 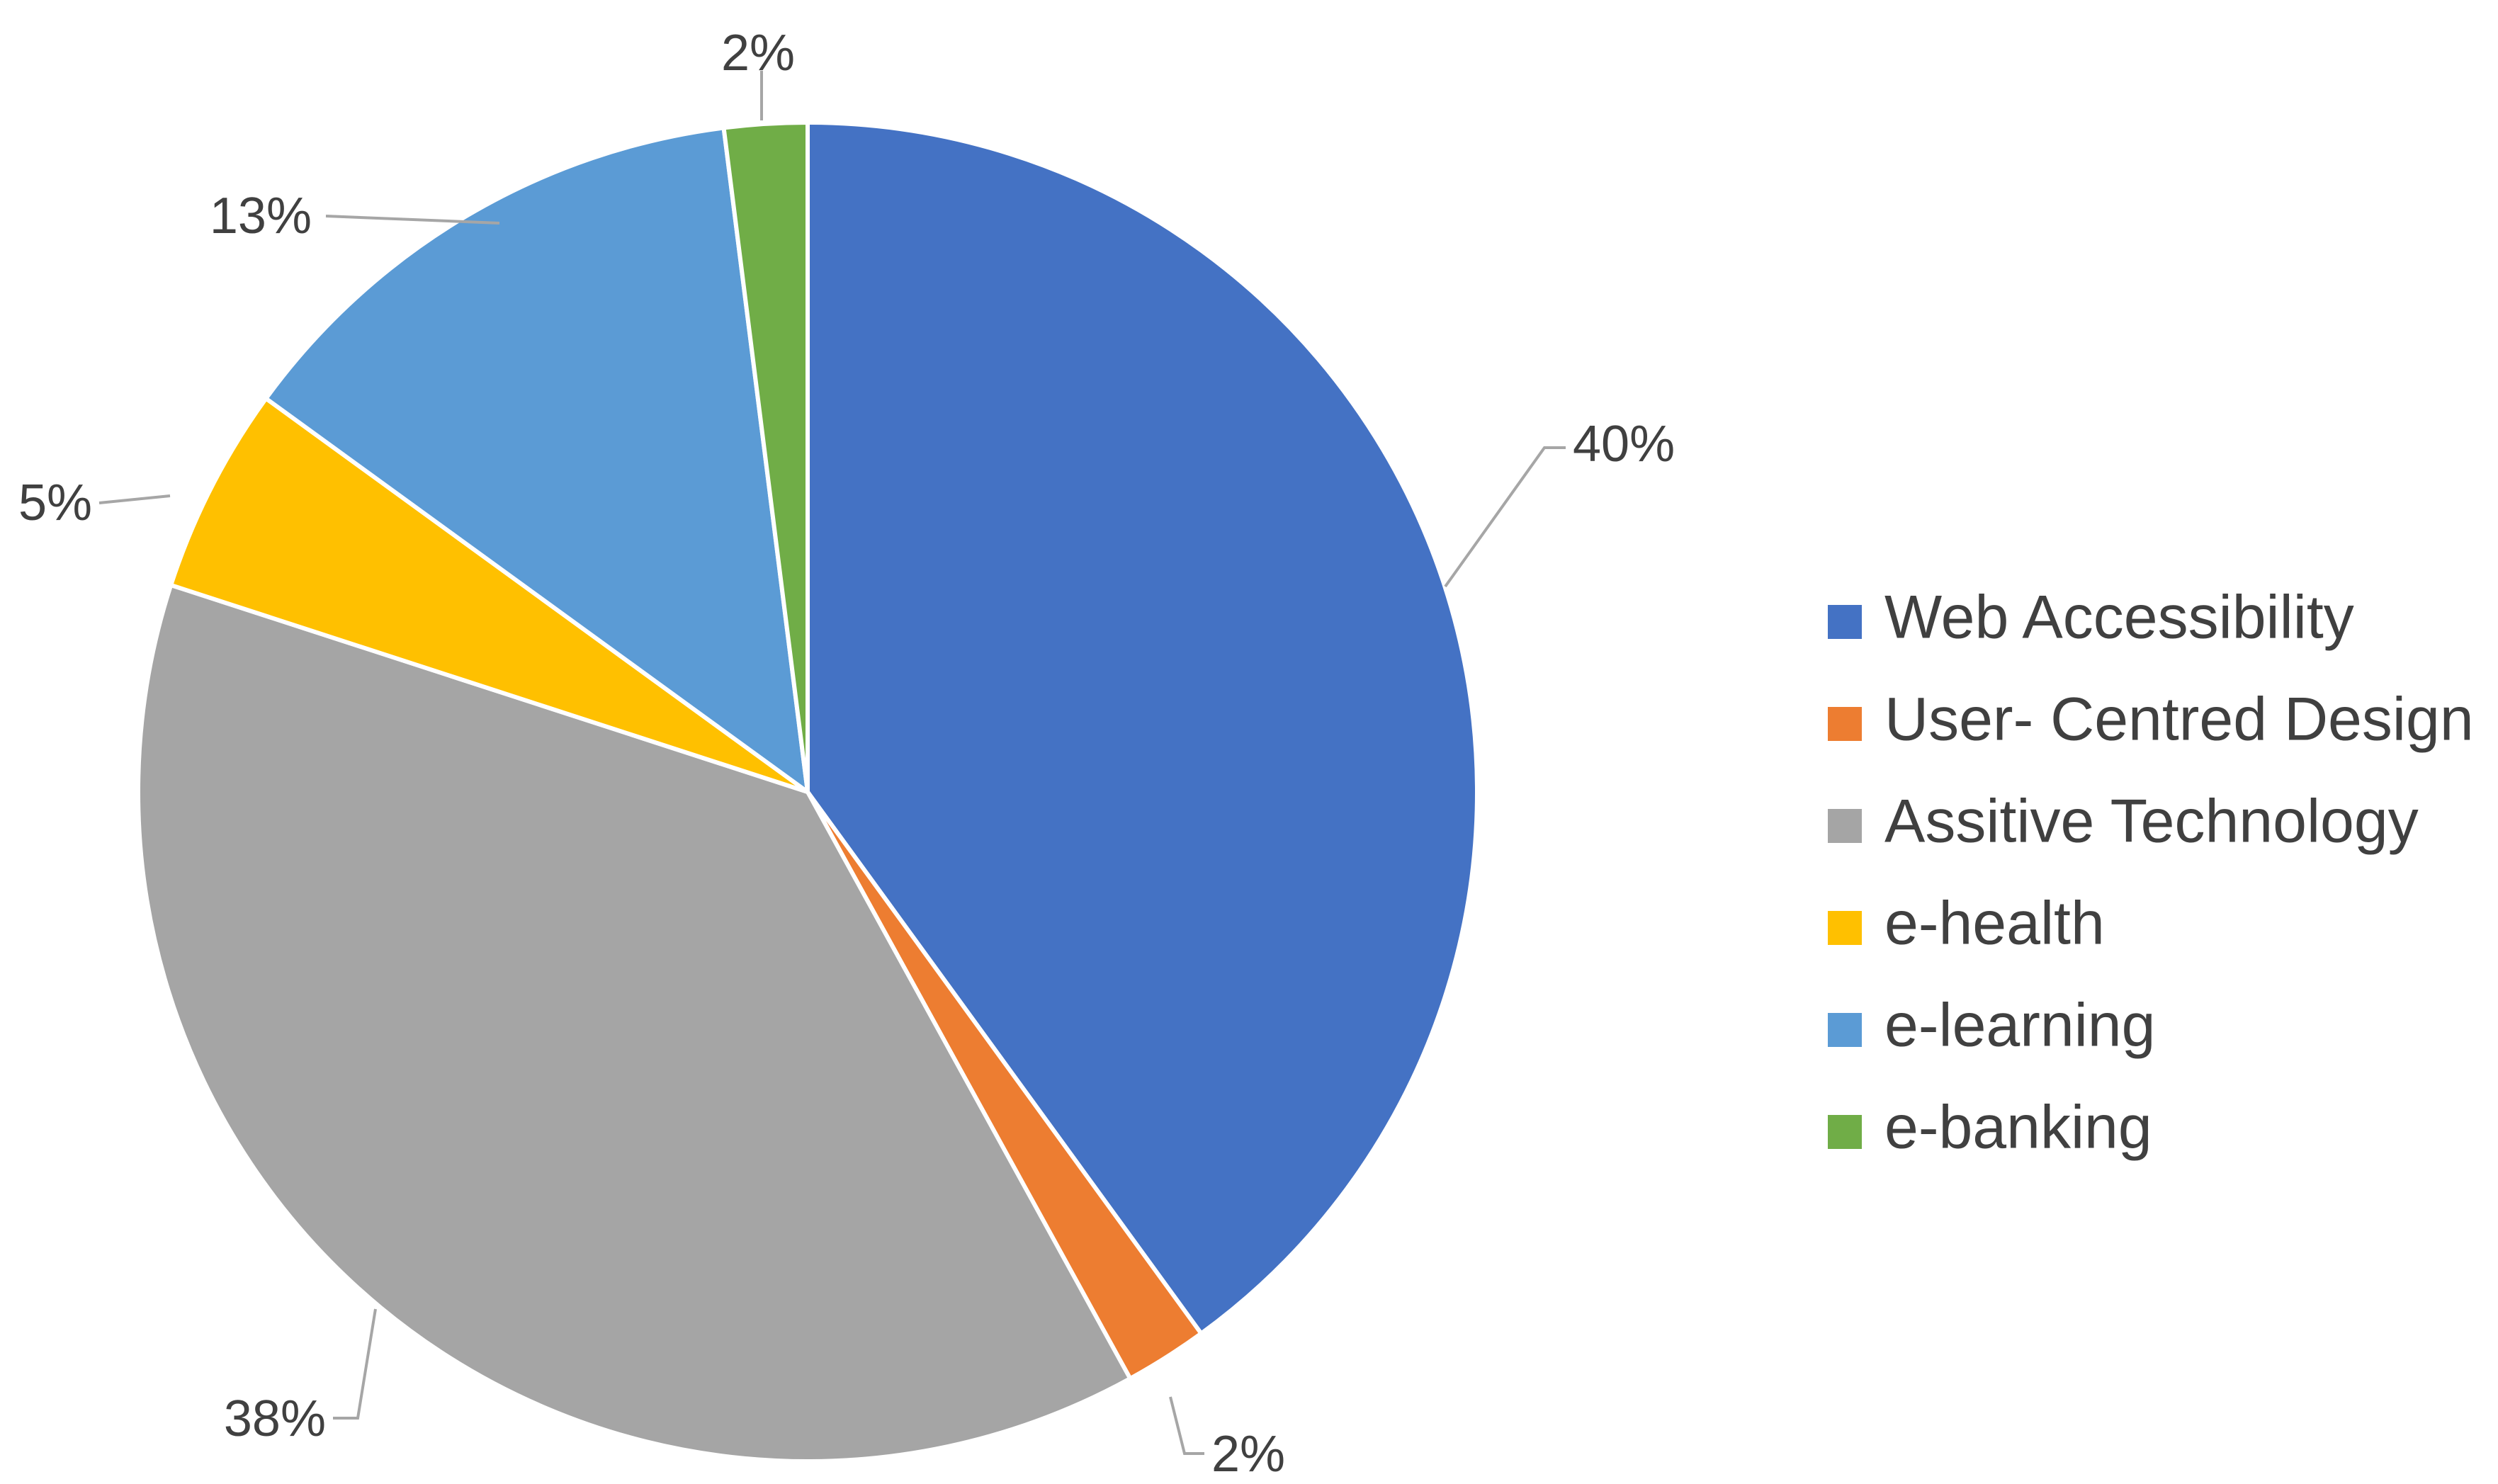 I want to click on legend-item-e-banking: e-banking, so click(x=1990, y=1128).